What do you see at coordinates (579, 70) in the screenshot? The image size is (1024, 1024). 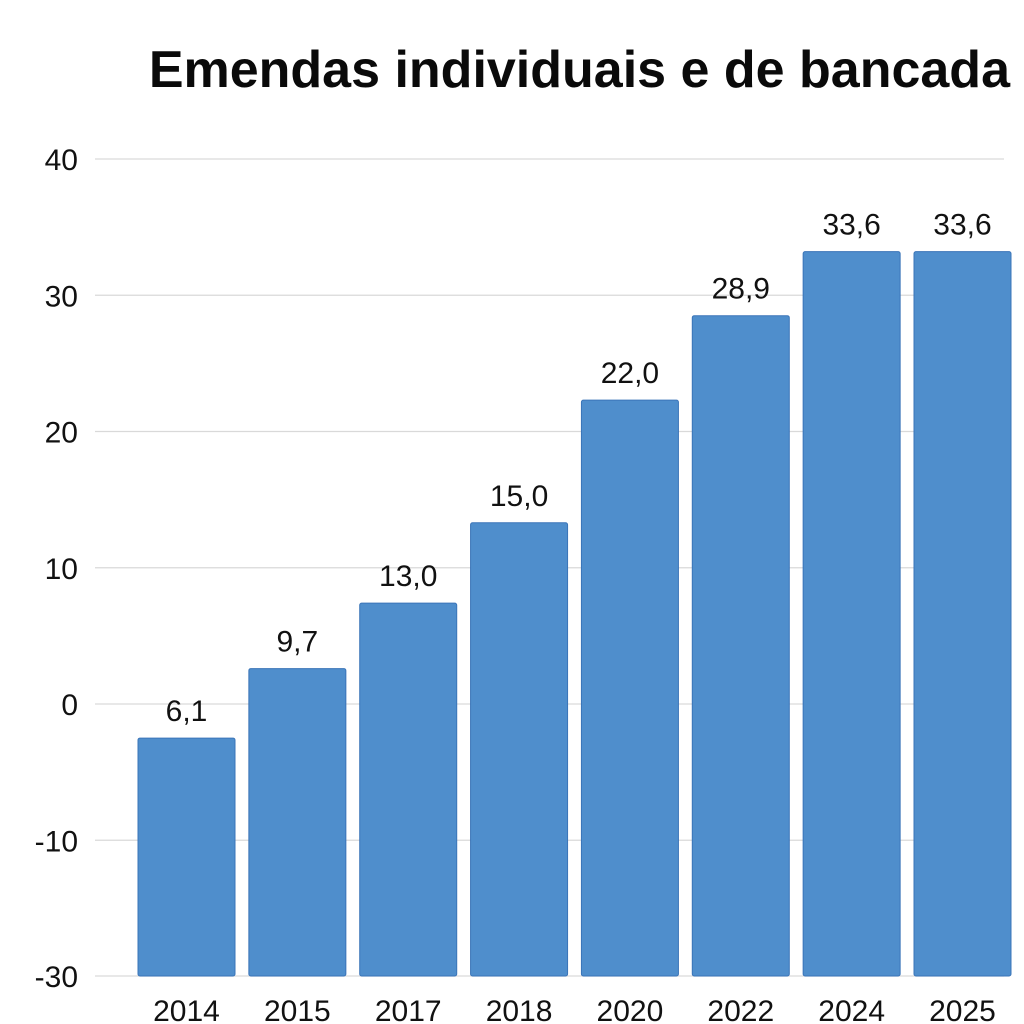 I see `chart-title: Emendas individuais e de bancada` at bounding box center [579, 70].